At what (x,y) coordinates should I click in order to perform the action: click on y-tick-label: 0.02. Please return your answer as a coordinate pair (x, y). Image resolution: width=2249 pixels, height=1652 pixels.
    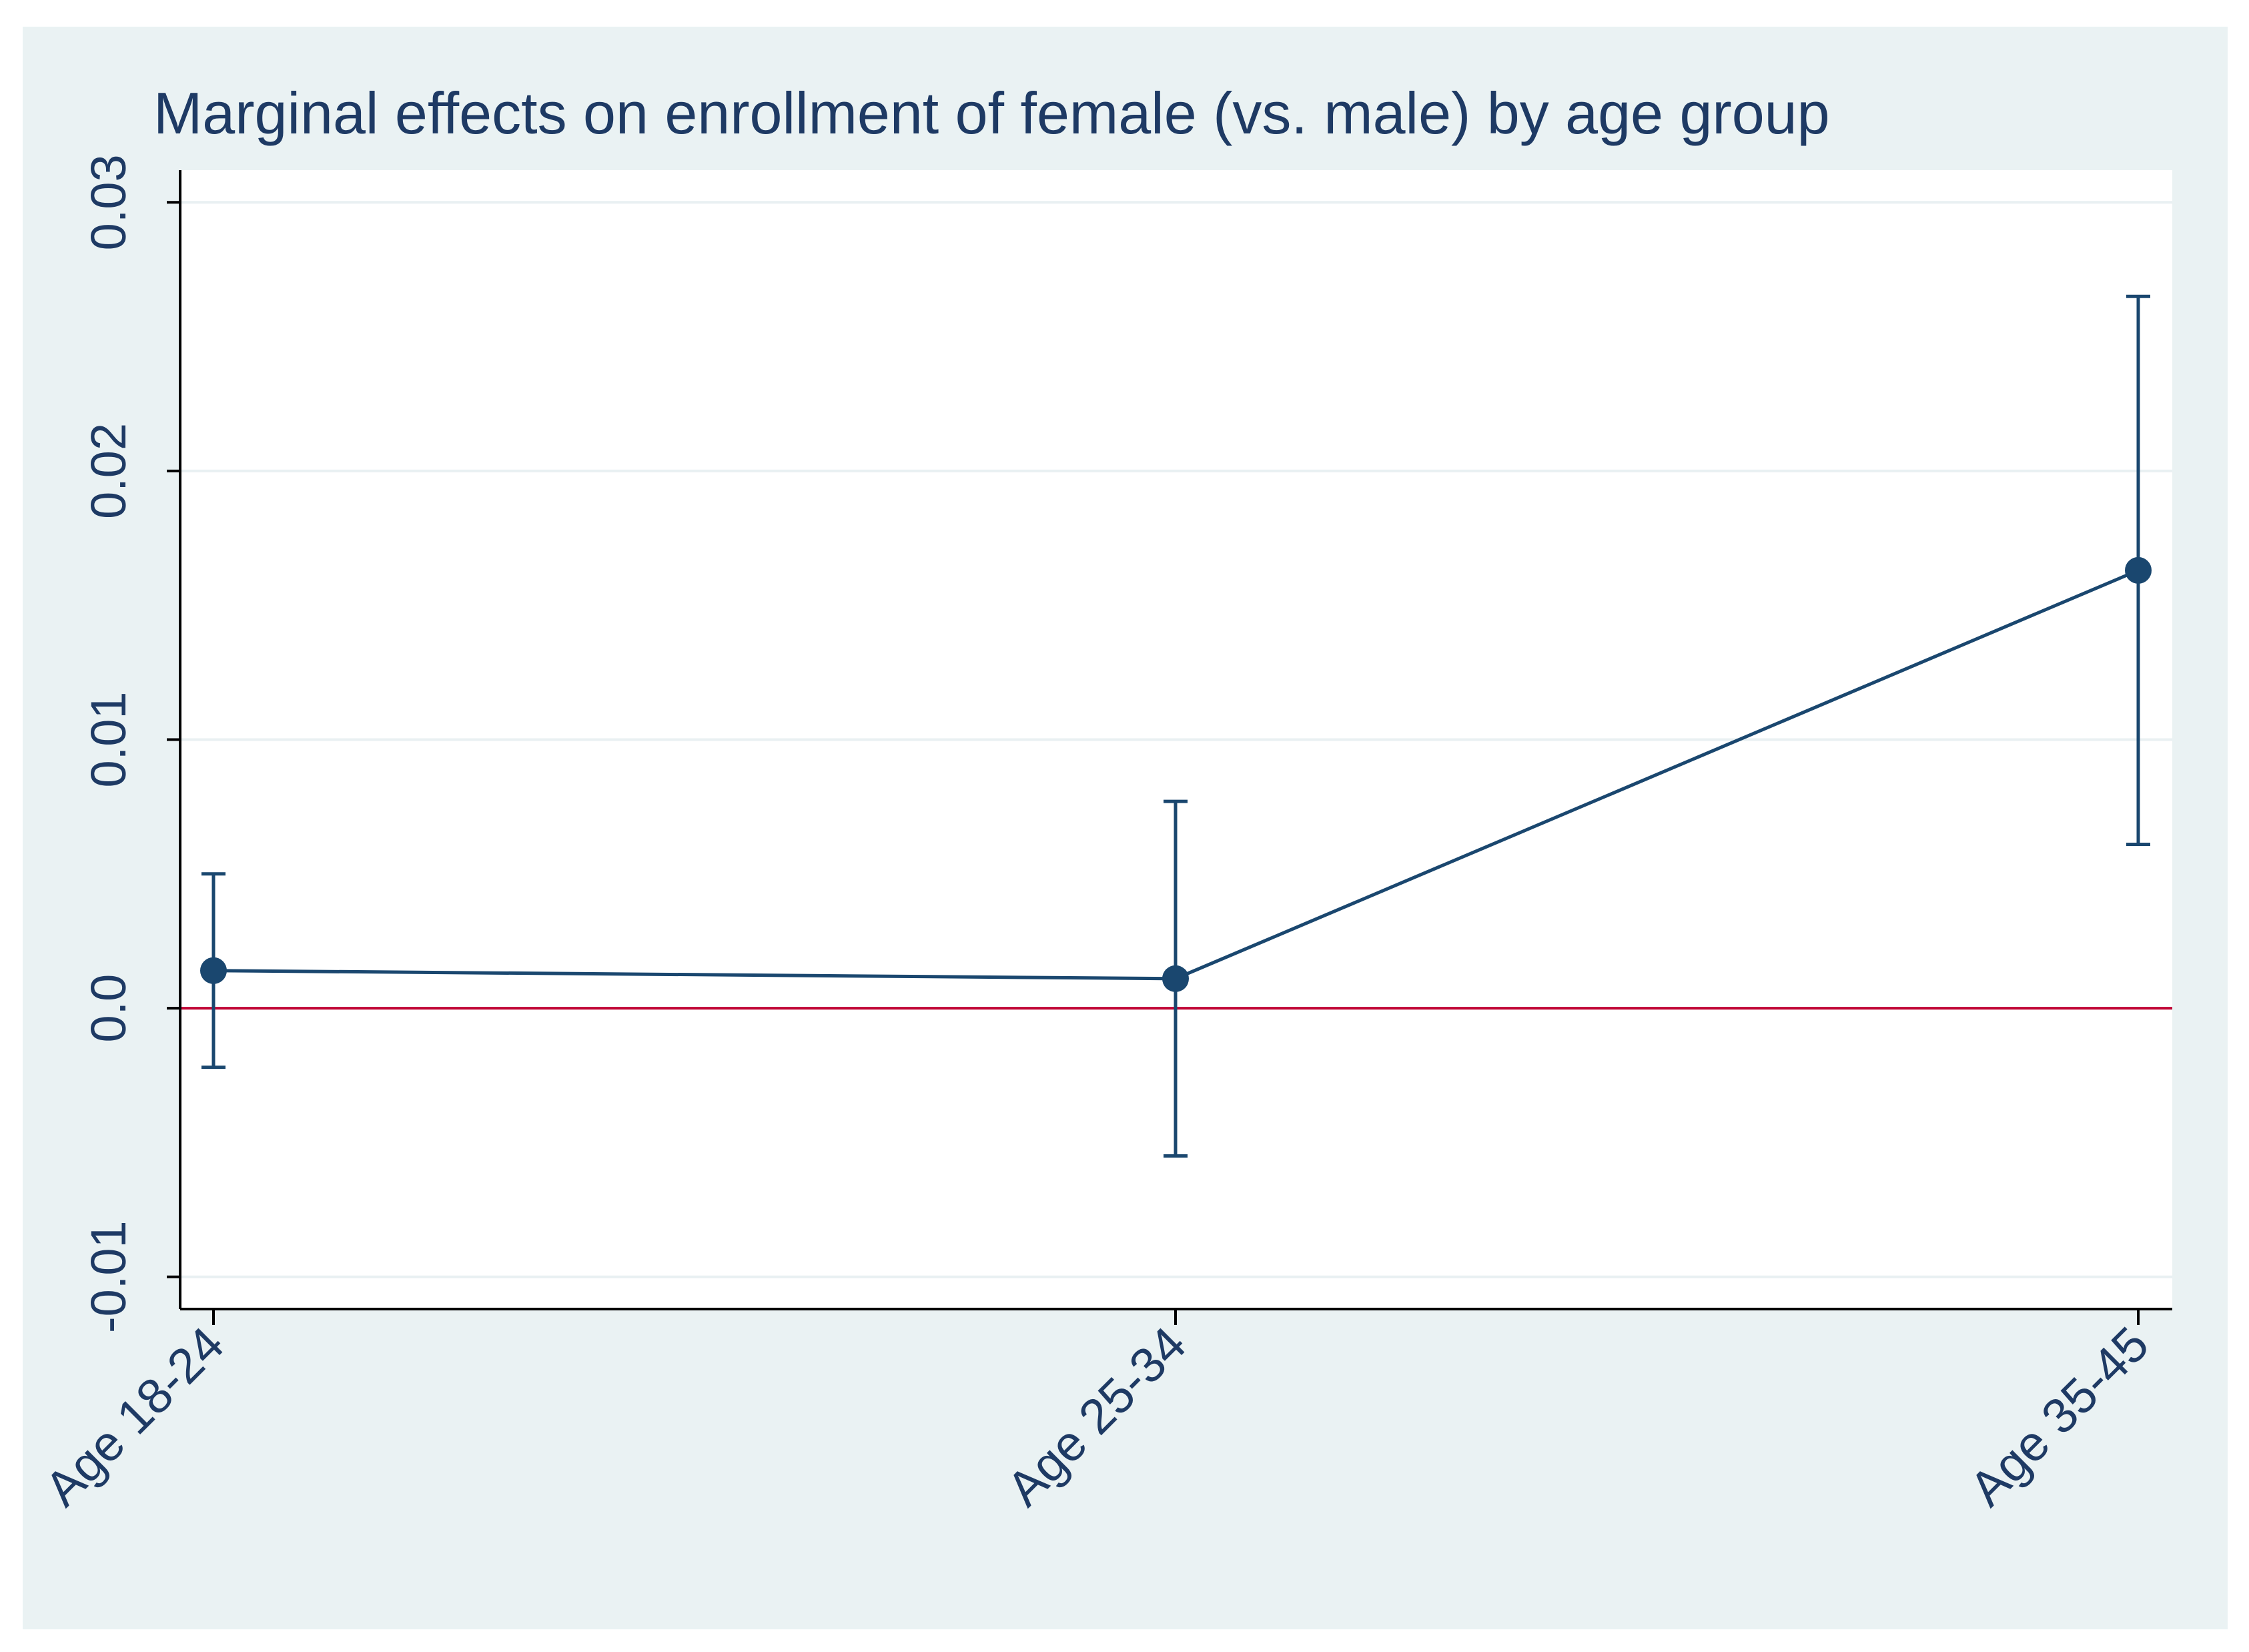
    Looking at the image, I should click on (108, 471).